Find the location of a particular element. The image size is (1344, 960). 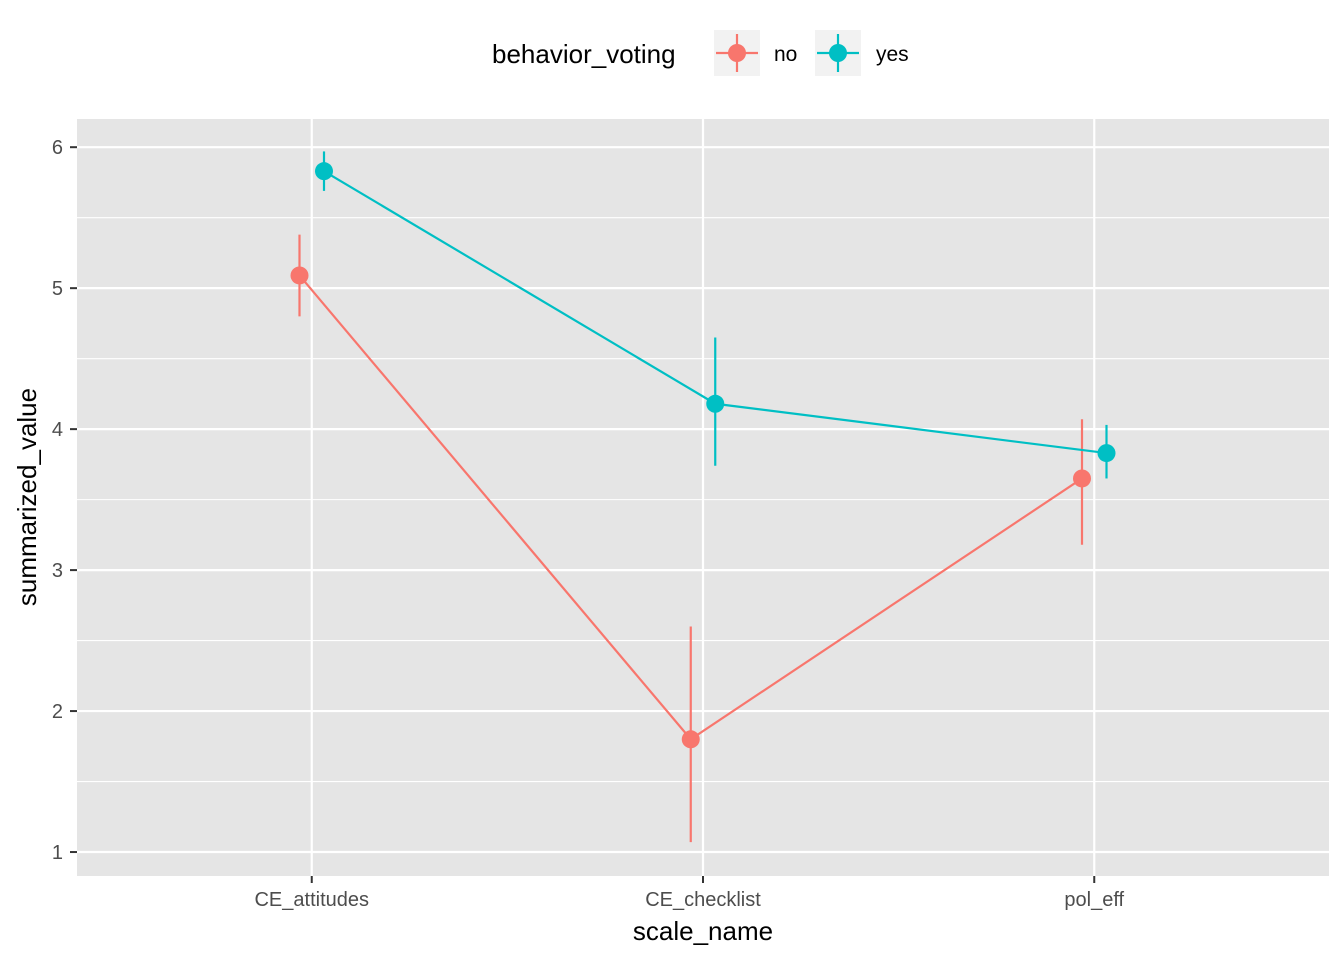

x-axis-title: scale_name is located at coordinates (703, 931).